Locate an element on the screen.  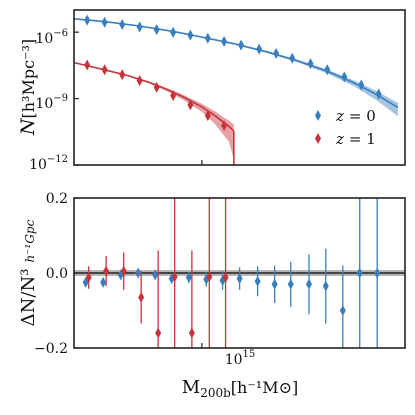
x-axis-label: M200b[h⁻¹M⊙] is located at coordinates (240, 388).